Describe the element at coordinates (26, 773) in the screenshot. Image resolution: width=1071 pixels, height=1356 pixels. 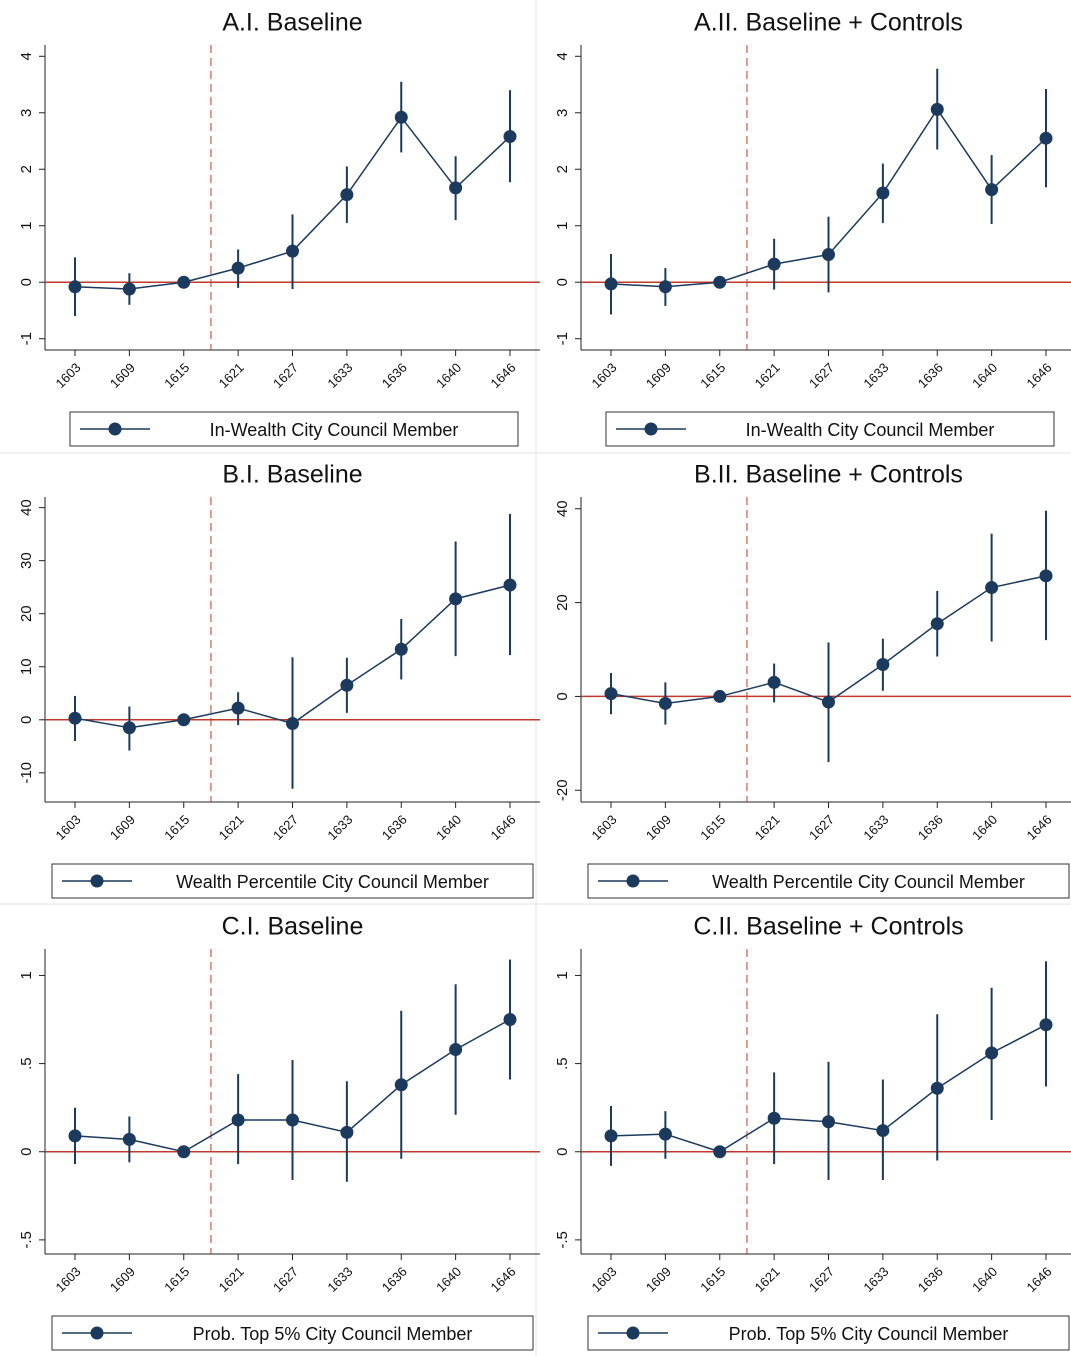
I see `y-tick-label: -10` at that location.